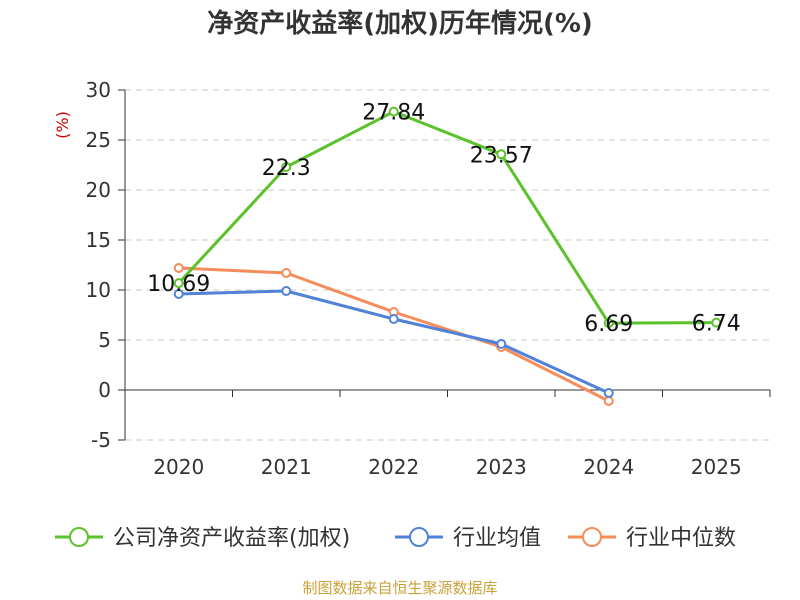  I want to click on legend-item: 行业中位数, so click(652, 538).